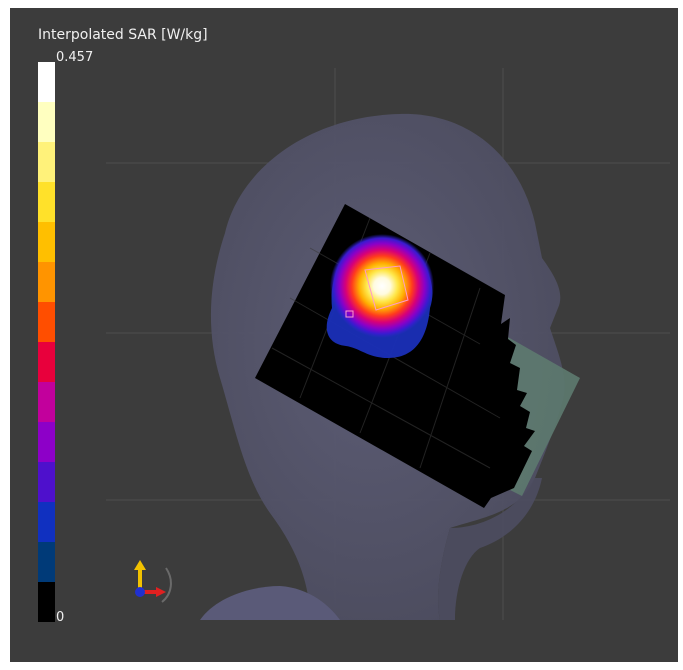 This screenshot has height=670, width=683. I want to click on sar-hotspot, so click(380, 296).